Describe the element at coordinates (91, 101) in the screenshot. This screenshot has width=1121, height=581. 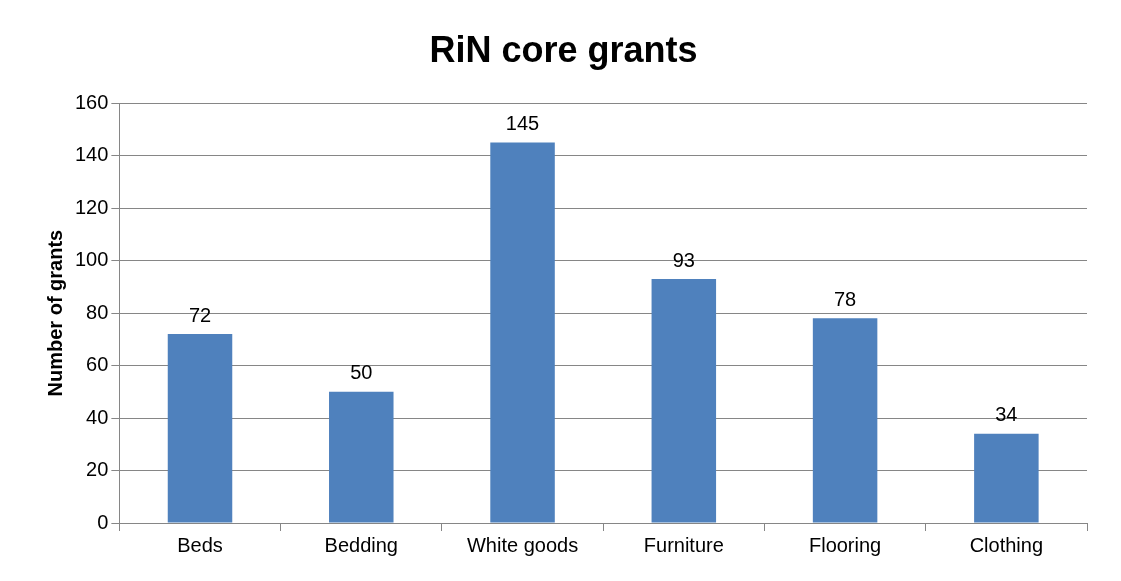
I see `y-tick-label: 160` at that location.